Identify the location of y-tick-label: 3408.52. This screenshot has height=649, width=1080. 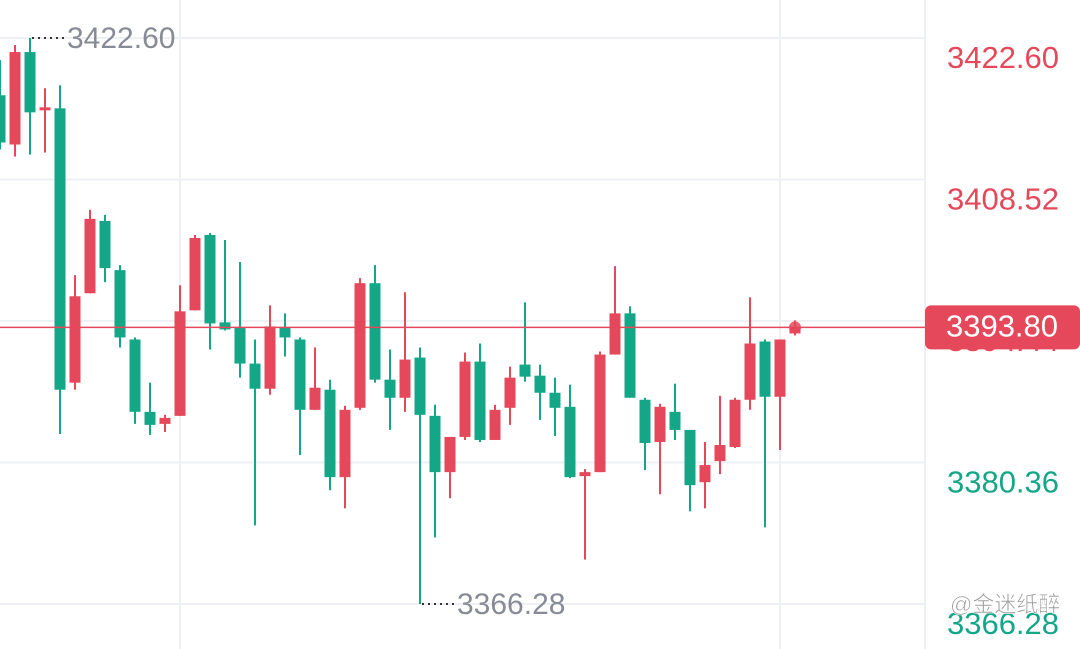
(1003, 199).